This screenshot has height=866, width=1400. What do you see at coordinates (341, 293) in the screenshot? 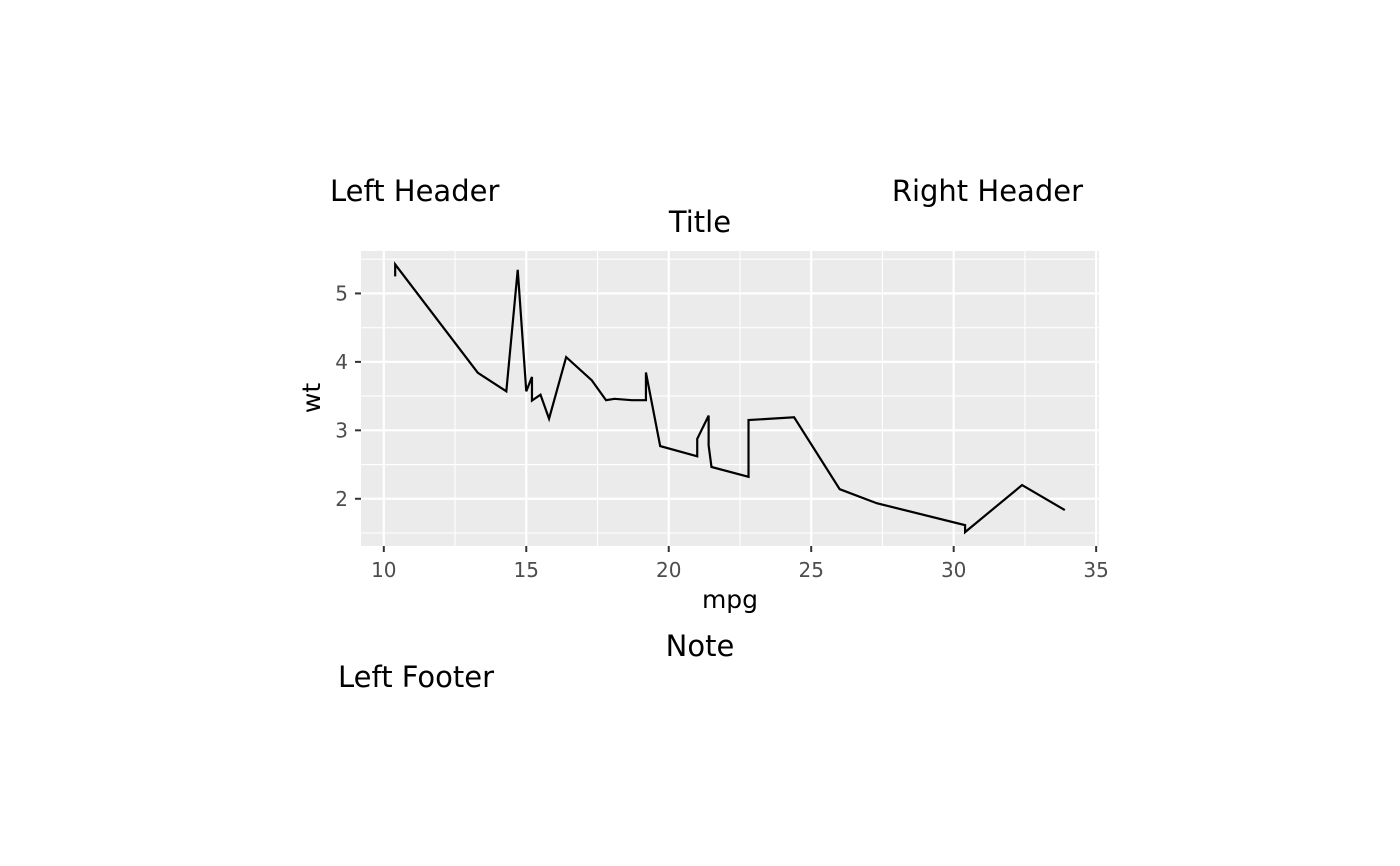
I see `y-tick-label: 5` at bounding box center [341, 293].